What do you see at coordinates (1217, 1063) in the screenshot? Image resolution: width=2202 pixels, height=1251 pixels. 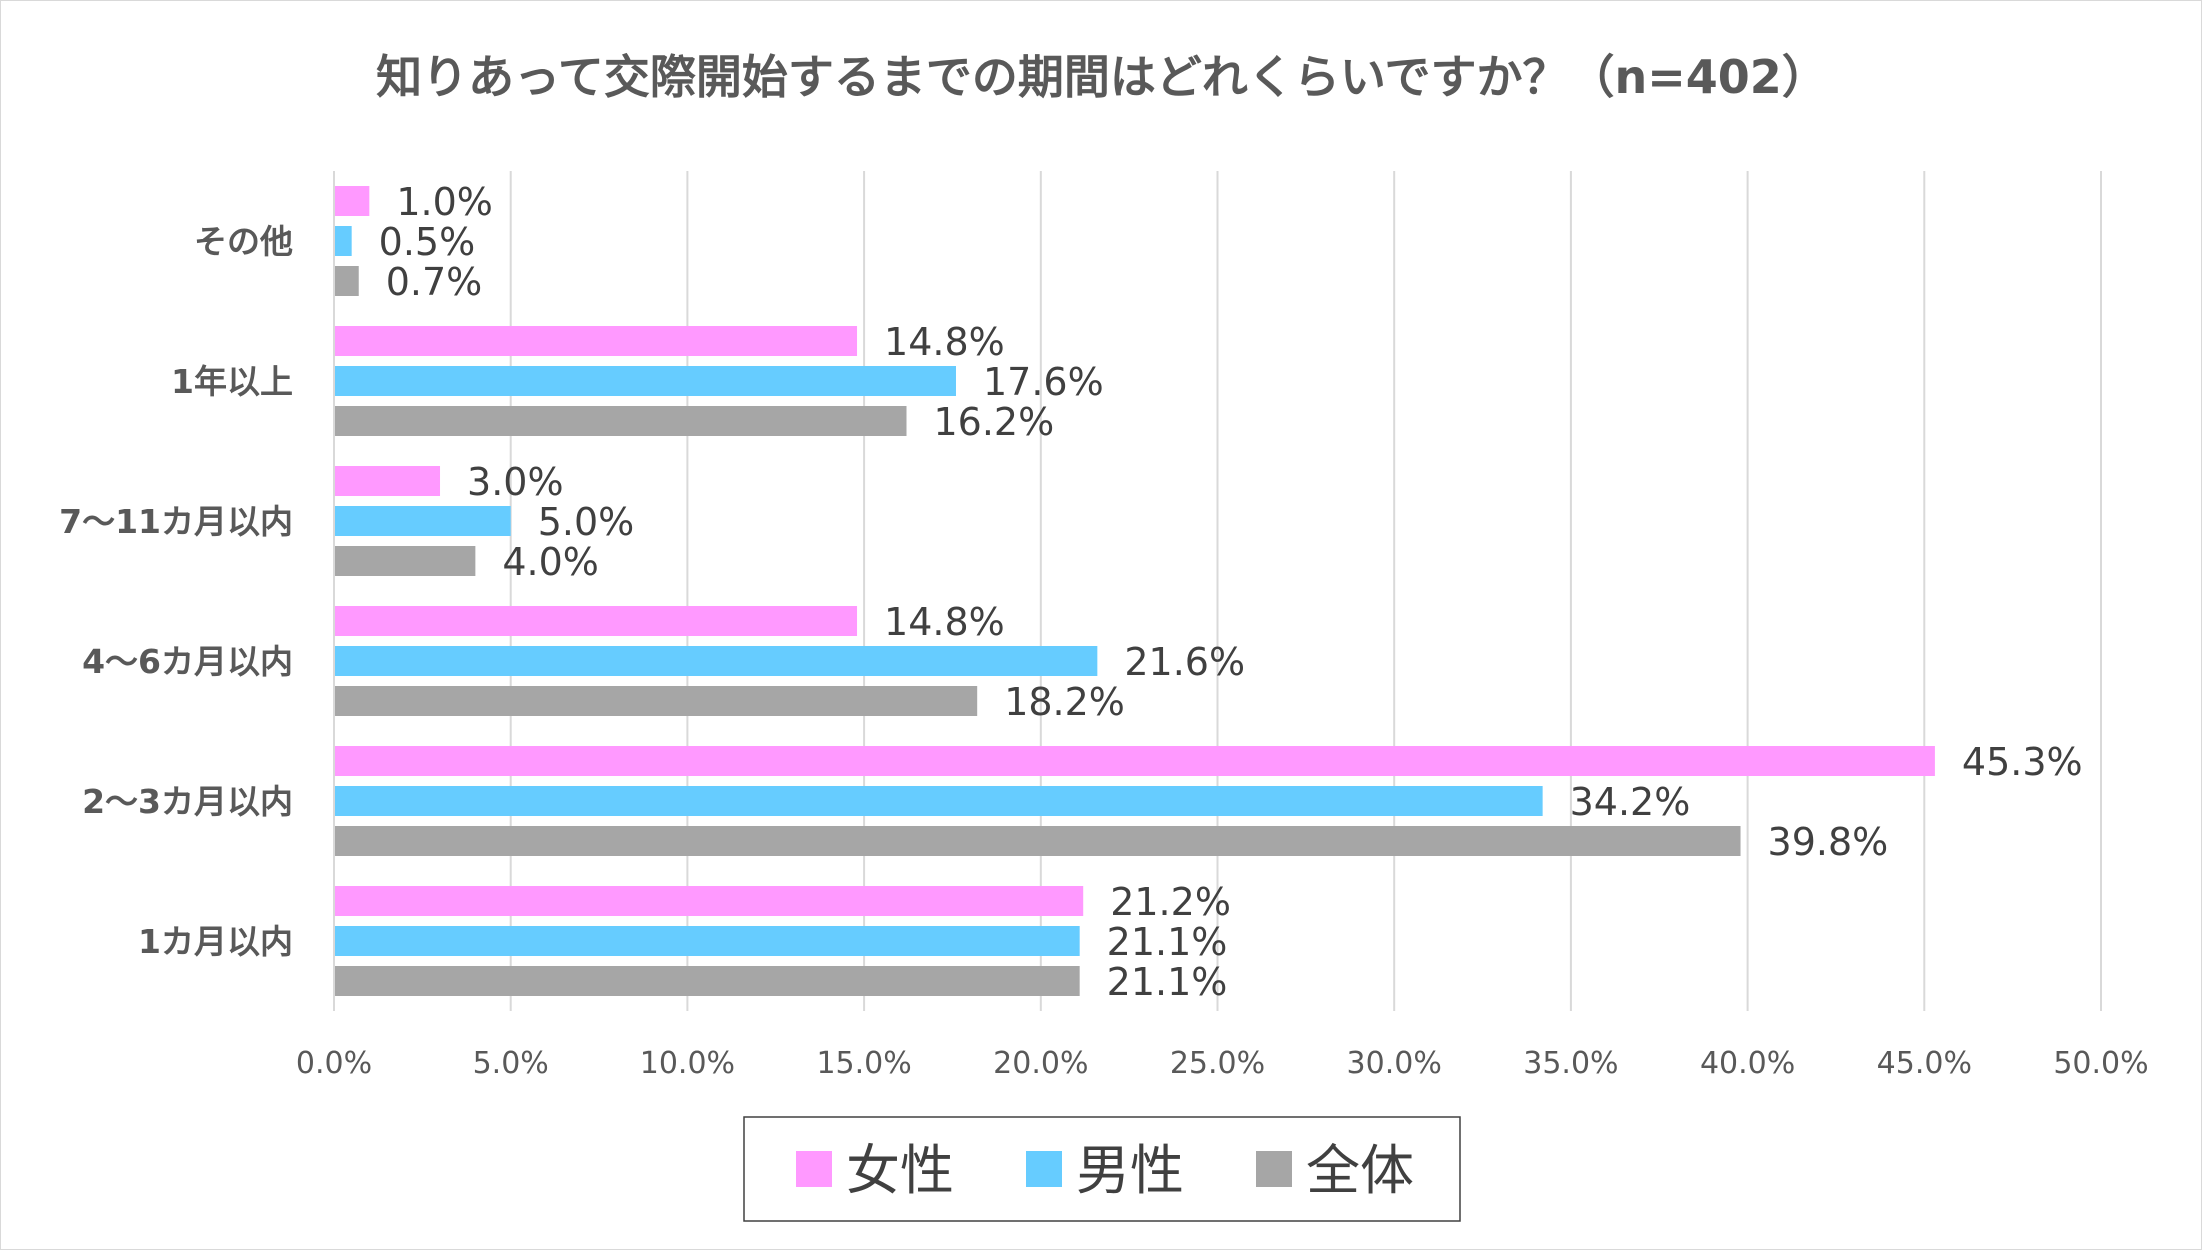 I see `x-tick-label: 25.0%` at bounding box center [1217, 1063].